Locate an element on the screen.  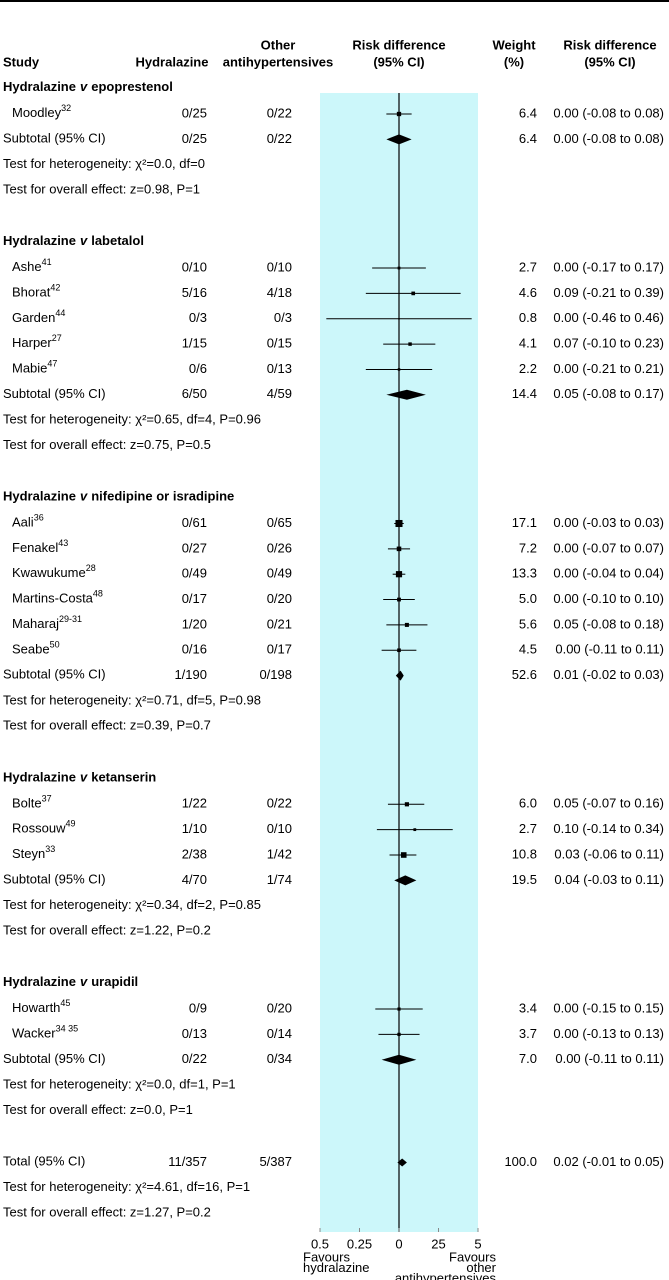
study-ref: 45 is located at coordinates (65, 1003).